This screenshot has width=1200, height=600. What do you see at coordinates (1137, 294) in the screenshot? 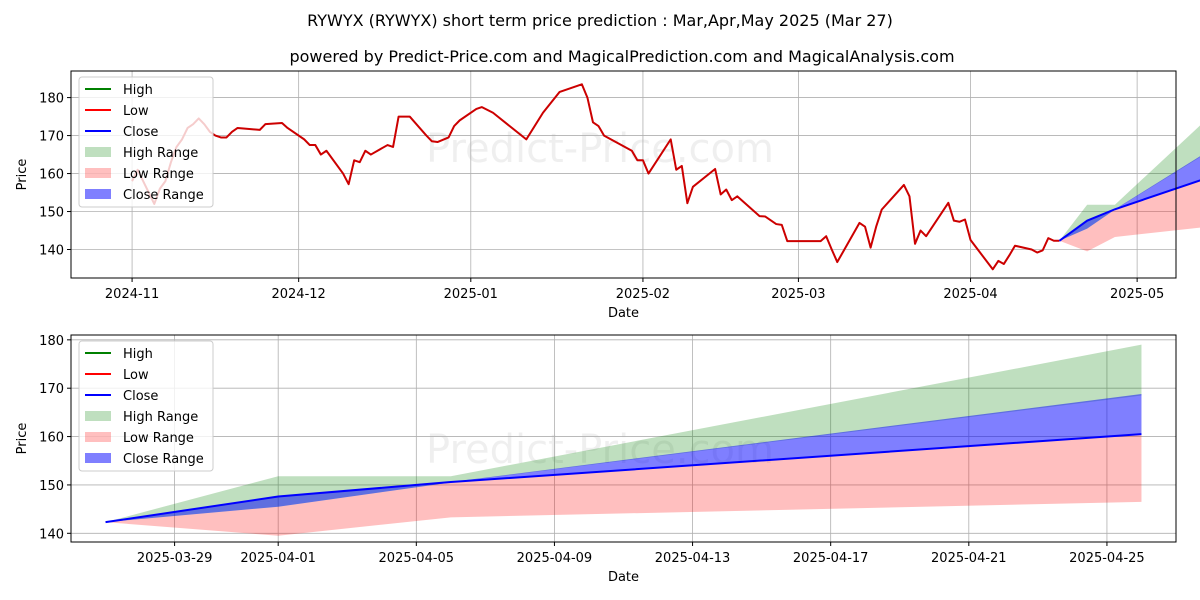
I see `x-tick-label: 2025-05` at bounding box center [1137, 294].